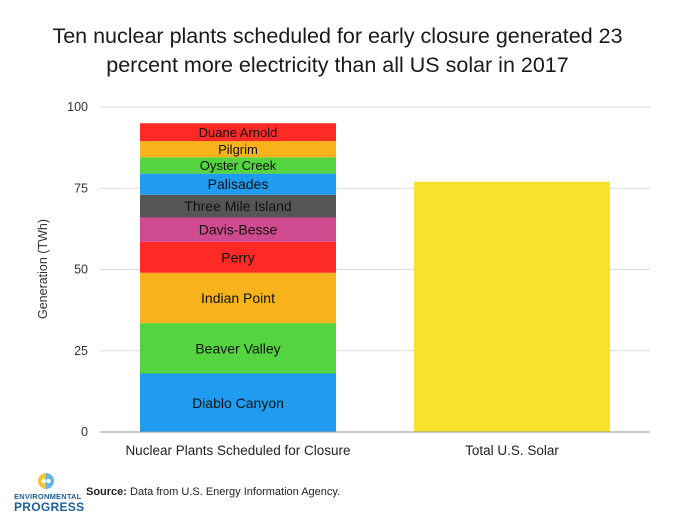  What do you see at coordinates (237, 450) in the screenshot?
I see `x-tick-label: Nuclear Plants Scheduled for Closure` at bounding box center [237, 450].